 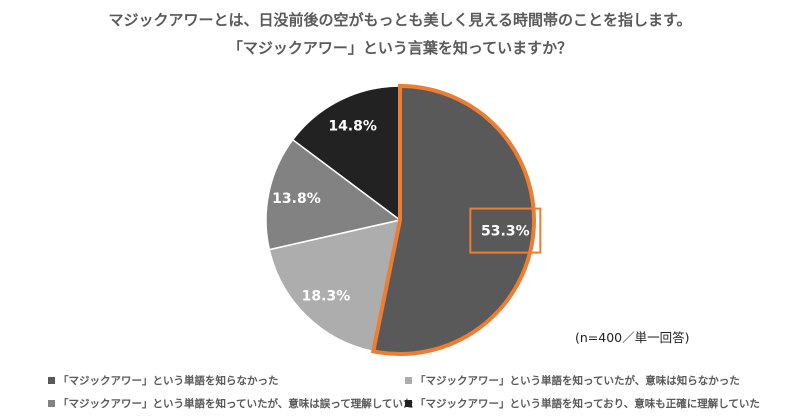 I want to click on legend-item-2: 「マジックアワー」という単語を知っていたが、意味は誤って理解していた, so click(x=230, y=403).